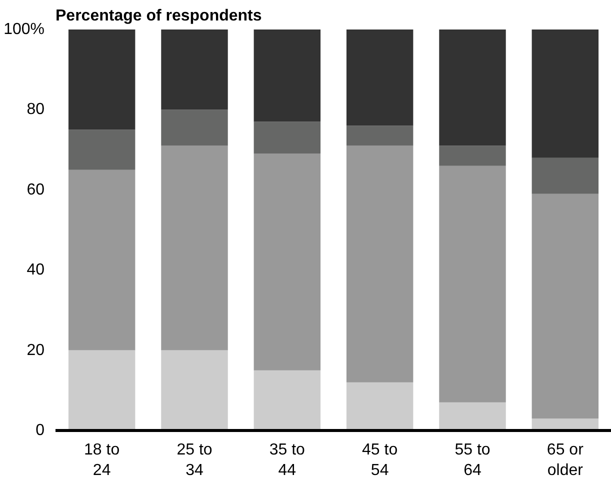  What do you see at coordinates (35, 350) in the screenshot?
I see `y-tick-label: 20` at bounding box center [35, 350].